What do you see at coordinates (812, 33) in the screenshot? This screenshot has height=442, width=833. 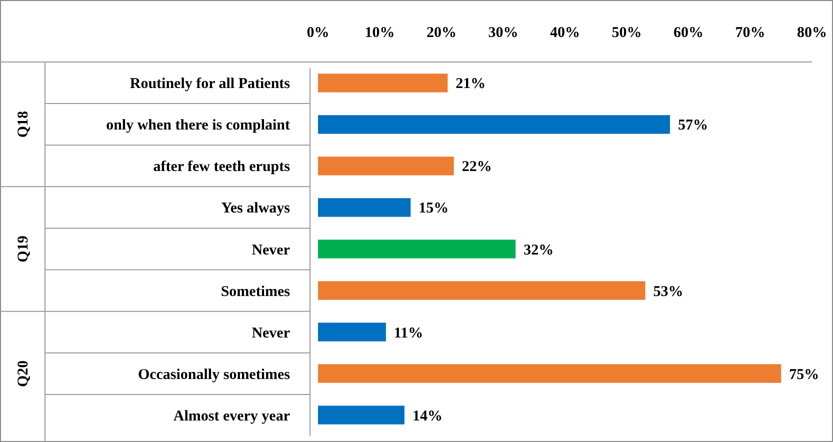 I see `x-tick-label: 80%` at bounding box center [812, 33].